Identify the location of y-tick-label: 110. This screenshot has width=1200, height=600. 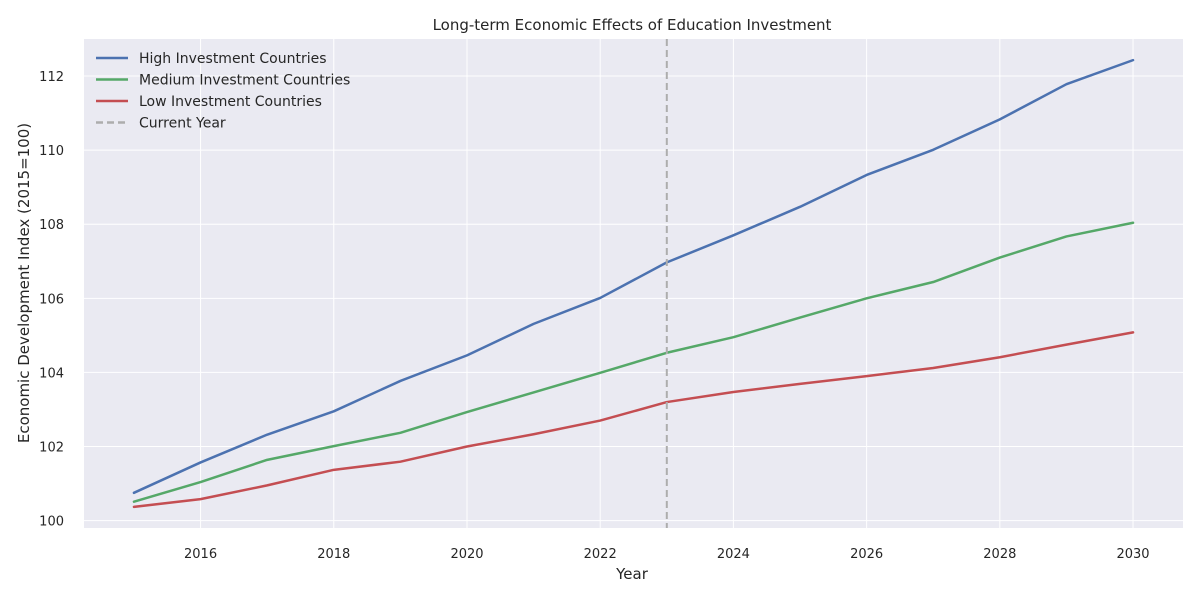
(51, 151).